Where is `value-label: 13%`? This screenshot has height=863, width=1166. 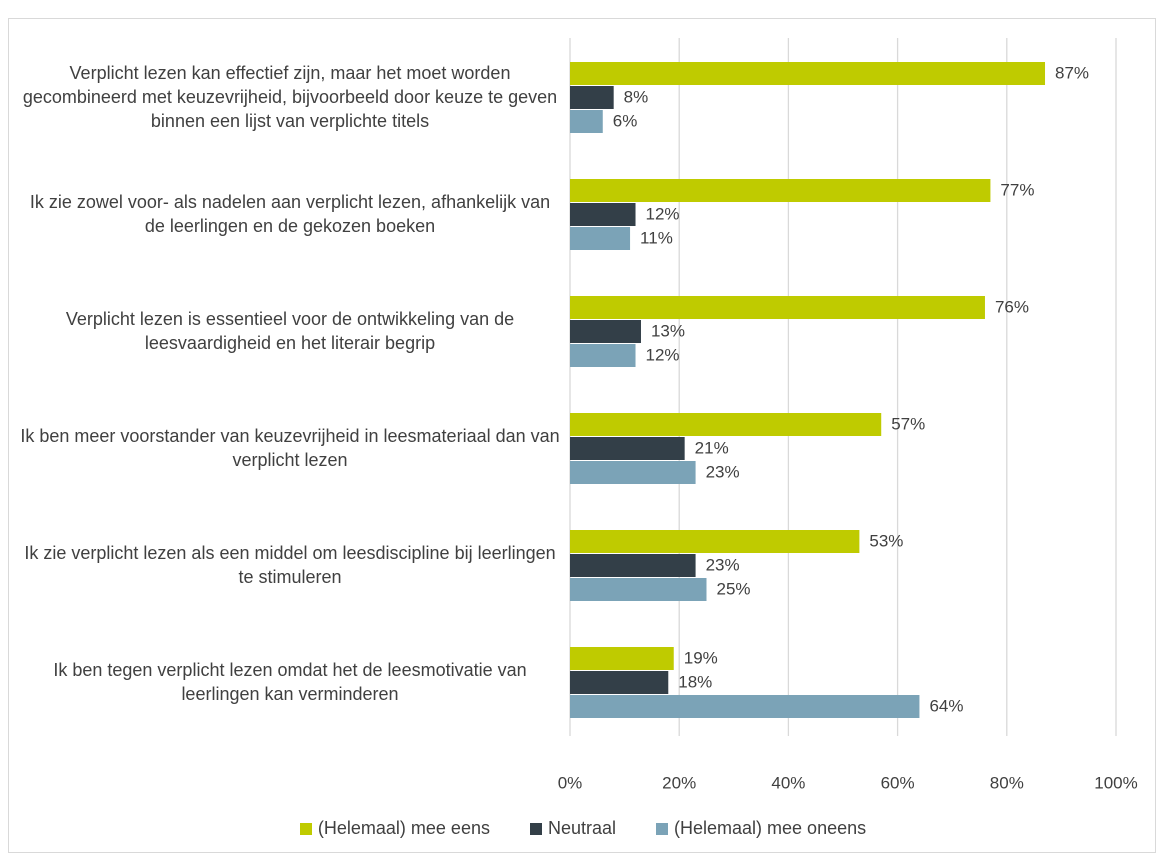 value-label: 13% is located at coordinates (668, 330).